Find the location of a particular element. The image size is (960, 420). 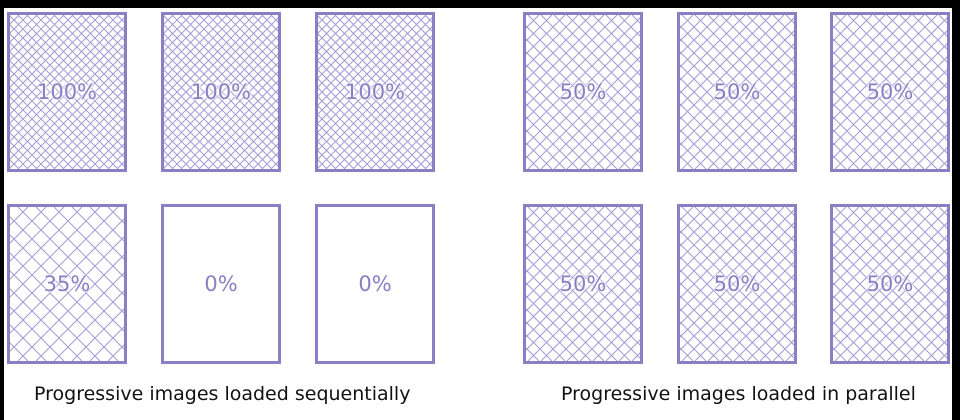

right-border is located at coordinates (956, 210).